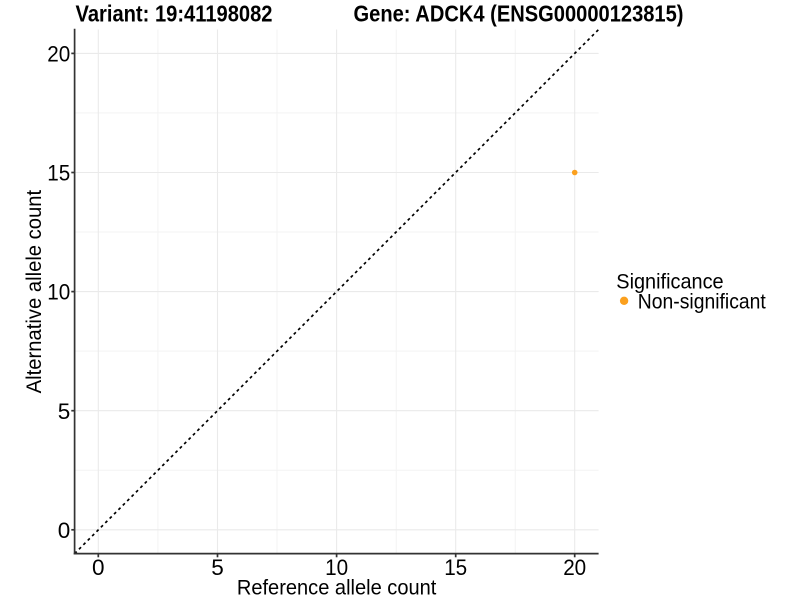  I want to click on svg-text: Significance, so click(669, 282).